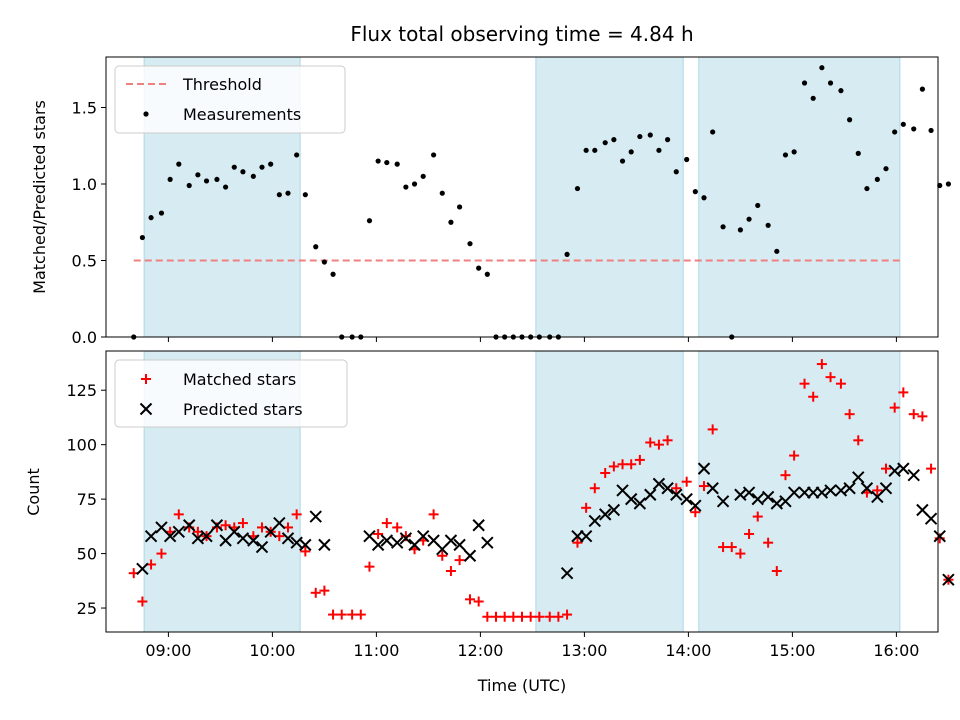 Image resolution: width=960 pixels, height=720 pixels. What do you see at coordinates (480, 650) in the screenshot?
I see `x-tick-label: 12:00` at bounding box center [480, 650].